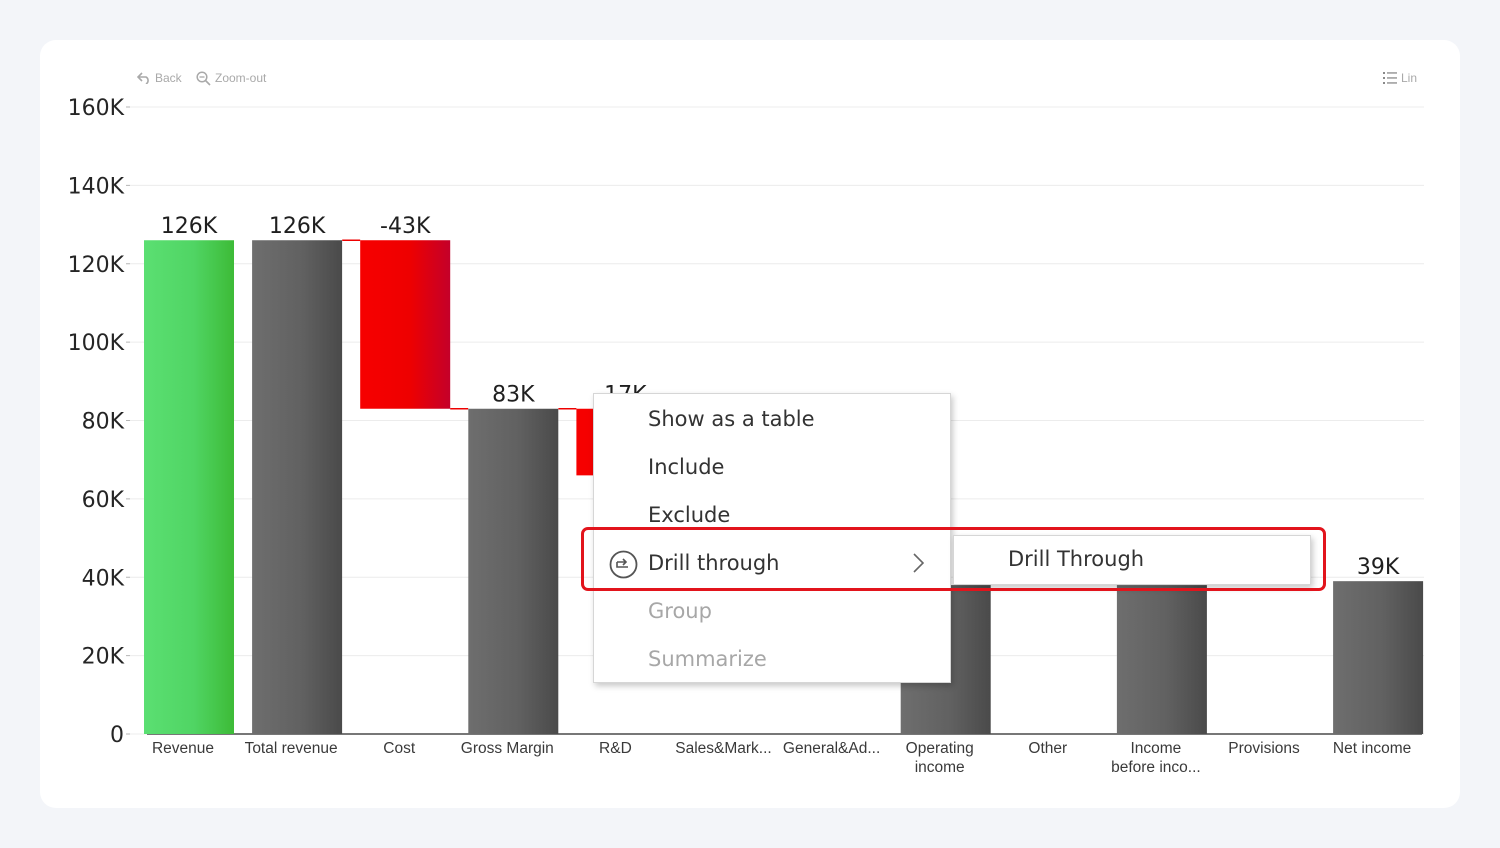 Image resolution: width=1500 pixels, height=848 pixels. What do you see at coordinates (772, 515) in the screenshot?
I see `menu-item-exclude: Exclude` at bounding box center [772, 515].